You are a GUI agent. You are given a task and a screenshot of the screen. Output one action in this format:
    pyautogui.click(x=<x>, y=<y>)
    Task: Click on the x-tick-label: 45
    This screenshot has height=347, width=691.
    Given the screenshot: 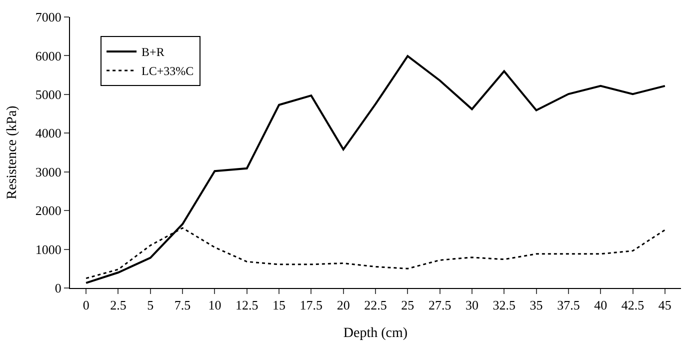 What is the action you would take?
    pyautogui.click(x=665, y=305)
    